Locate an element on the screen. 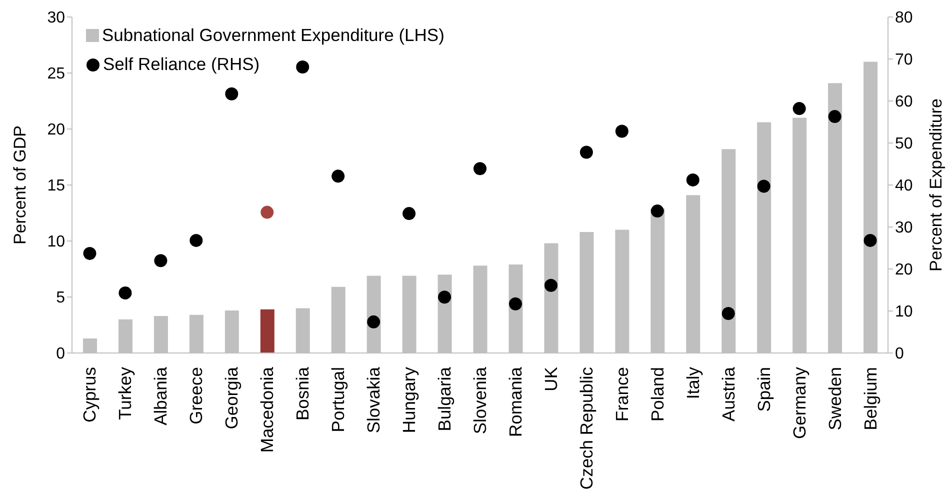 The width and height of the screenshot is (948, 491). x-tick-label: Romania is located at coordinates (515, 402).